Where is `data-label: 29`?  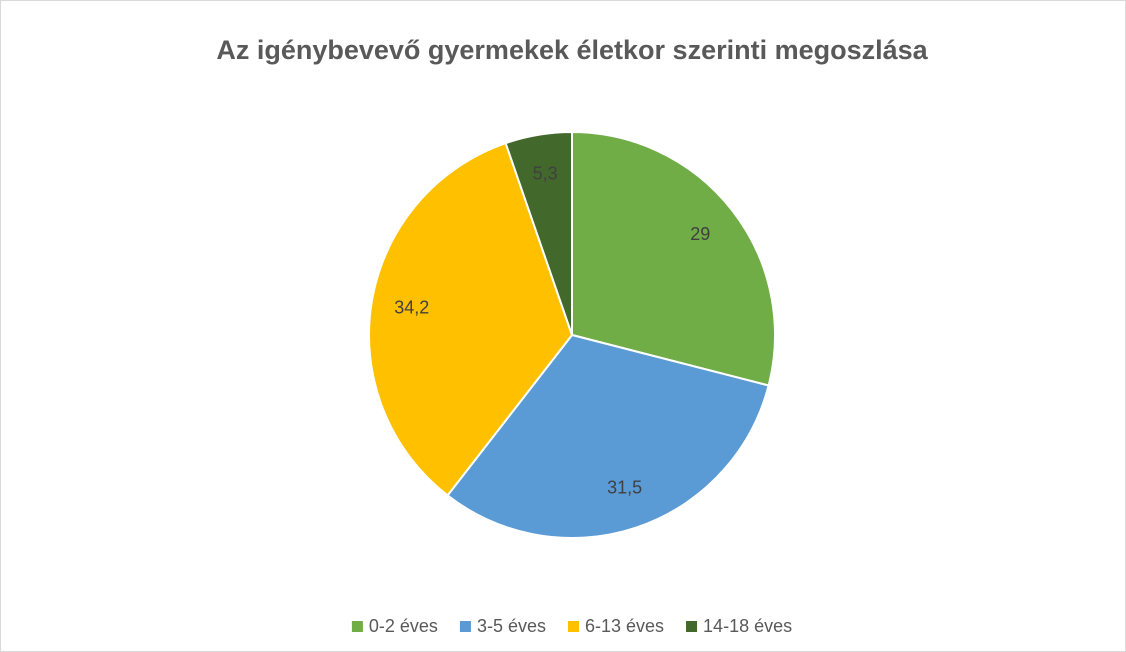 data-label: 29 is located at coordinates (700, 234).